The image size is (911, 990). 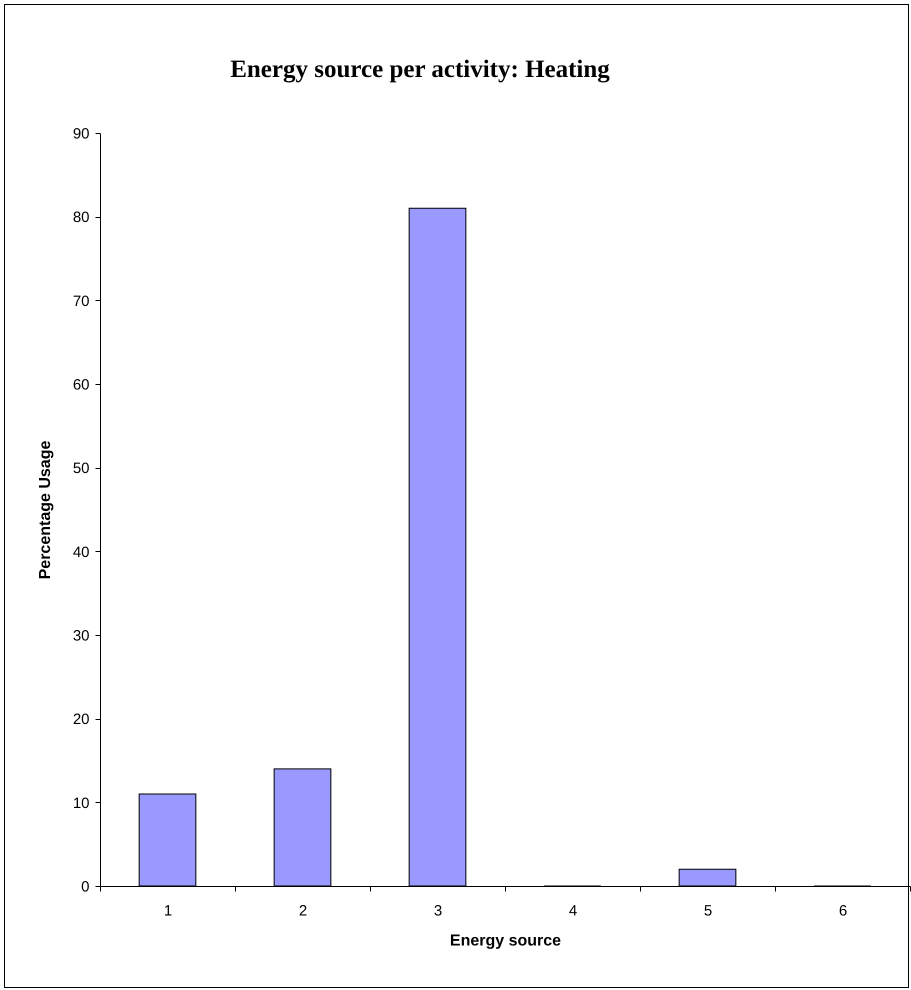 What do you see at coordinates (708, 911) in the screenshot?
I see `x-tick-label: 5` at bounding box center [708, 911].